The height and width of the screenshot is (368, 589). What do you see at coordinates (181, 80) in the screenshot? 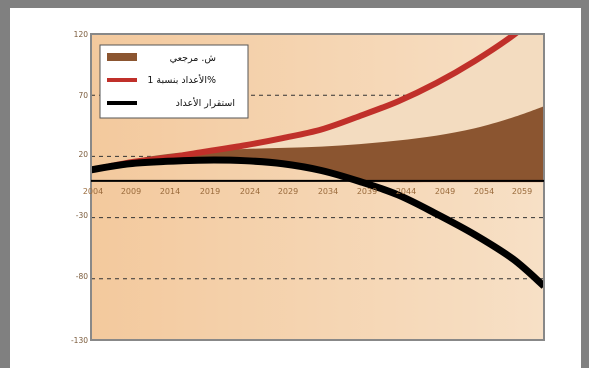
I see `legend-label-one-percent: الأعداد بنسبة 1%` at bounding box center [181, 80].